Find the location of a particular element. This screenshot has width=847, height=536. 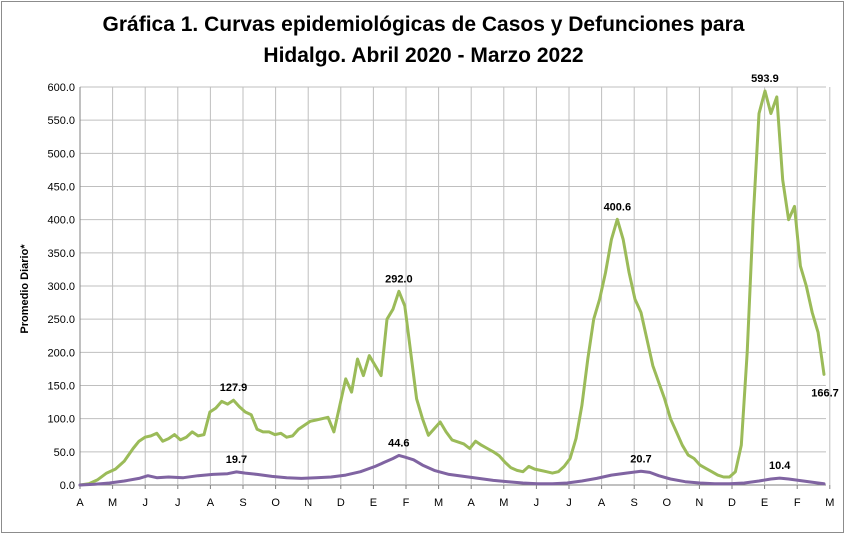

y-tick-label: 0.0 is located at coordinates (67, 486).